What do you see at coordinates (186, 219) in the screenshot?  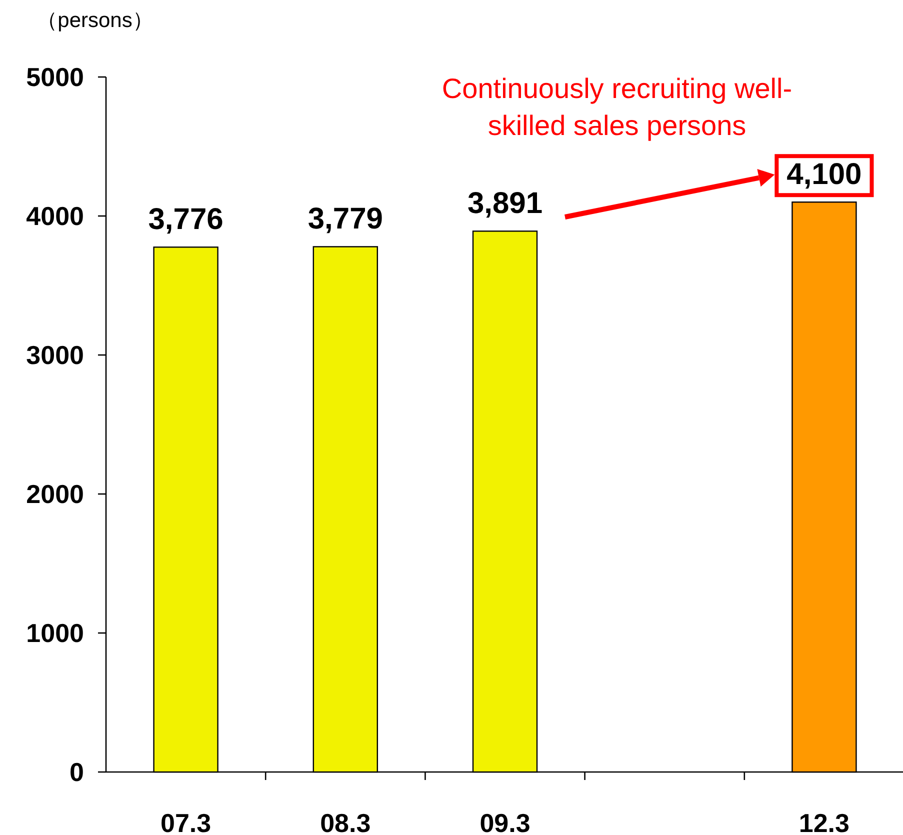 I see `data-label: 3,776` at bounding box center [186, 219].